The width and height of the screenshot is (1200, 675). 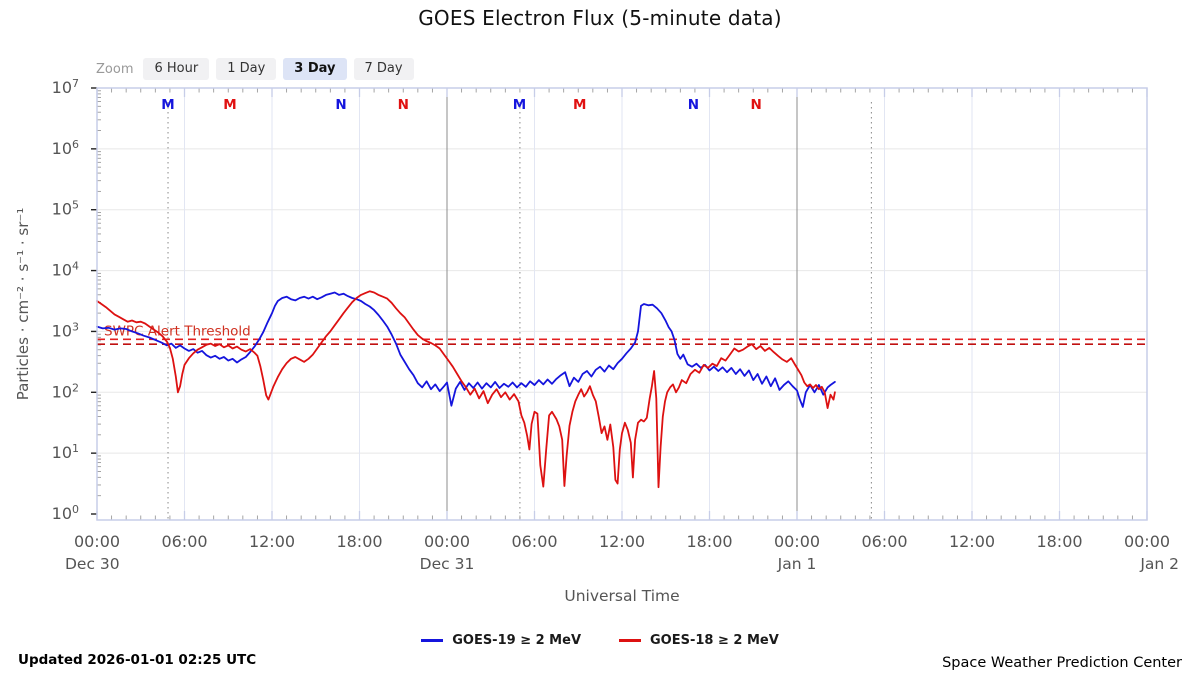 What do you see at coordinates (797, 564) in the screenshot?
I see `day-label: Jan 1` at bounding box center [797, 564].